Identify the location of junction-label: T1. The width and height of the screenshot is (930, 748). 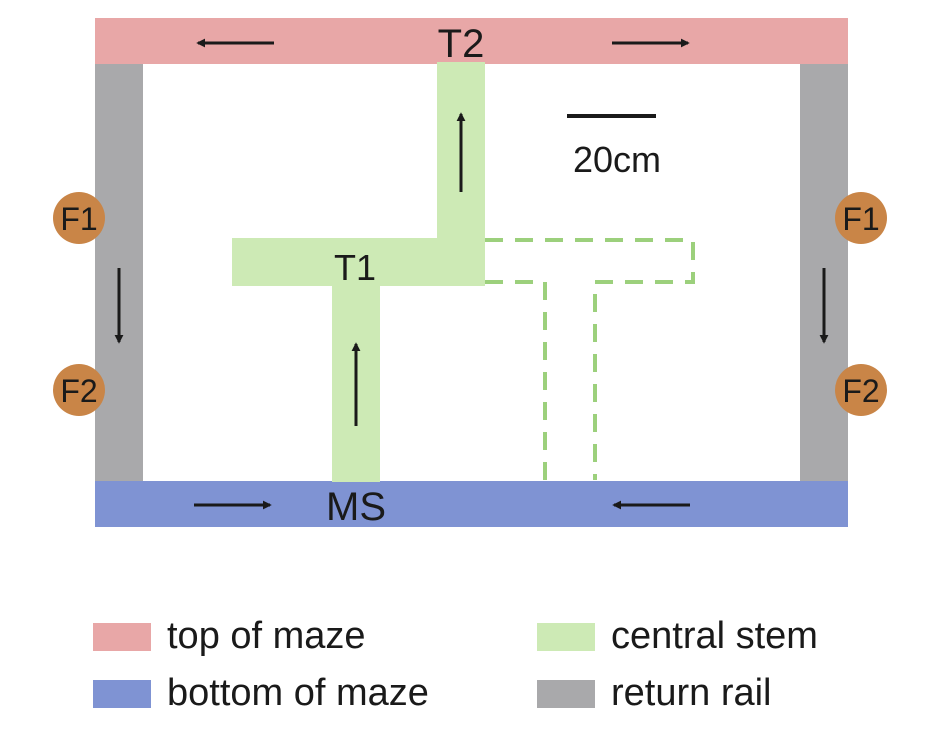
(355, 267).